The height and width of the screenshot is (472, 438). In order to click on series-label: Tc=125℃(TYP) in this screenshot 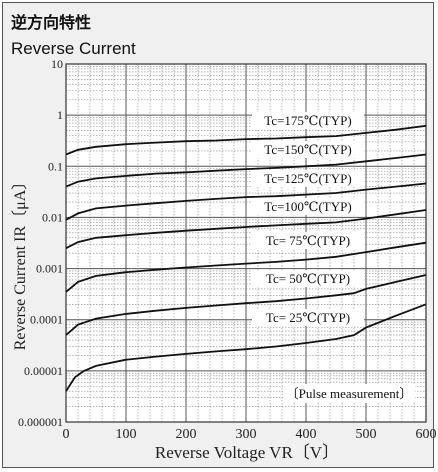, I will do `click(307, 178)`.